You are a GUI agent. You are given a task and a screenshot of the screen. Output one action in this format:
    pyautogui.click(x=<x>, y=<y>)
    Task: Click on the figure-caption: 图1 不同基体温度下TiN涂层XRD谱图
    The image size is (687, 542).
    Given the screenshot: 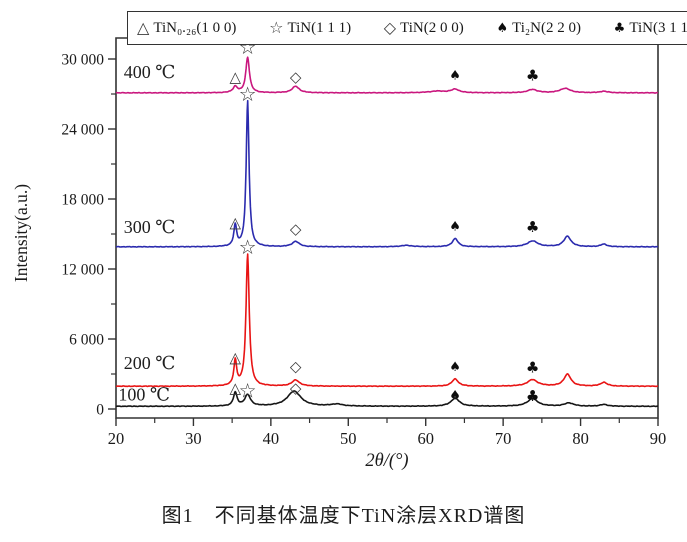 What is the action you would take?
    pyautogui.click(x=343, y=516)
    